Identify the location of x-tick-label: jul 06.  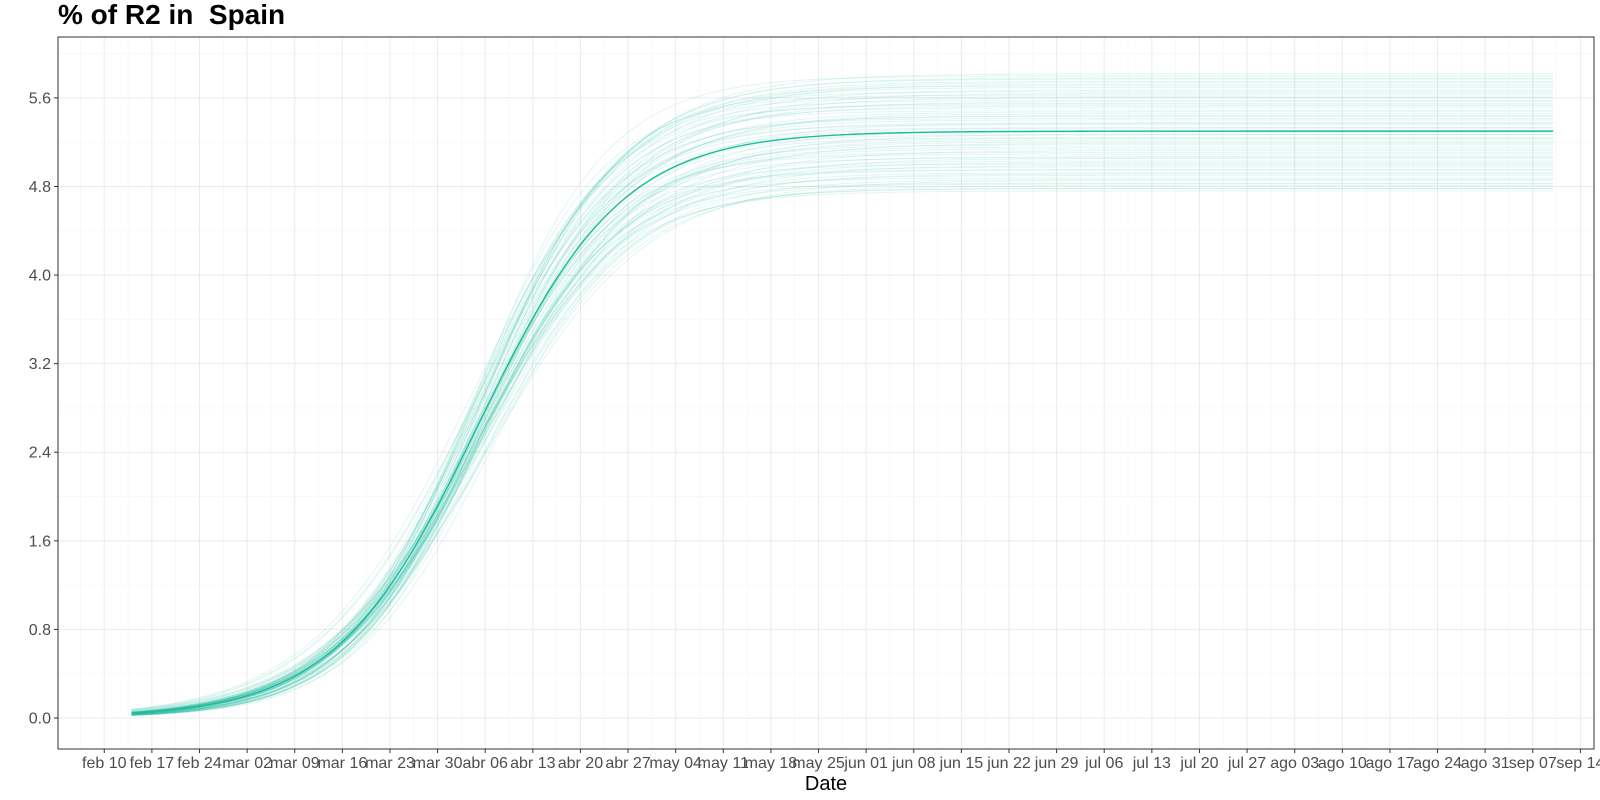
(1103, 763).